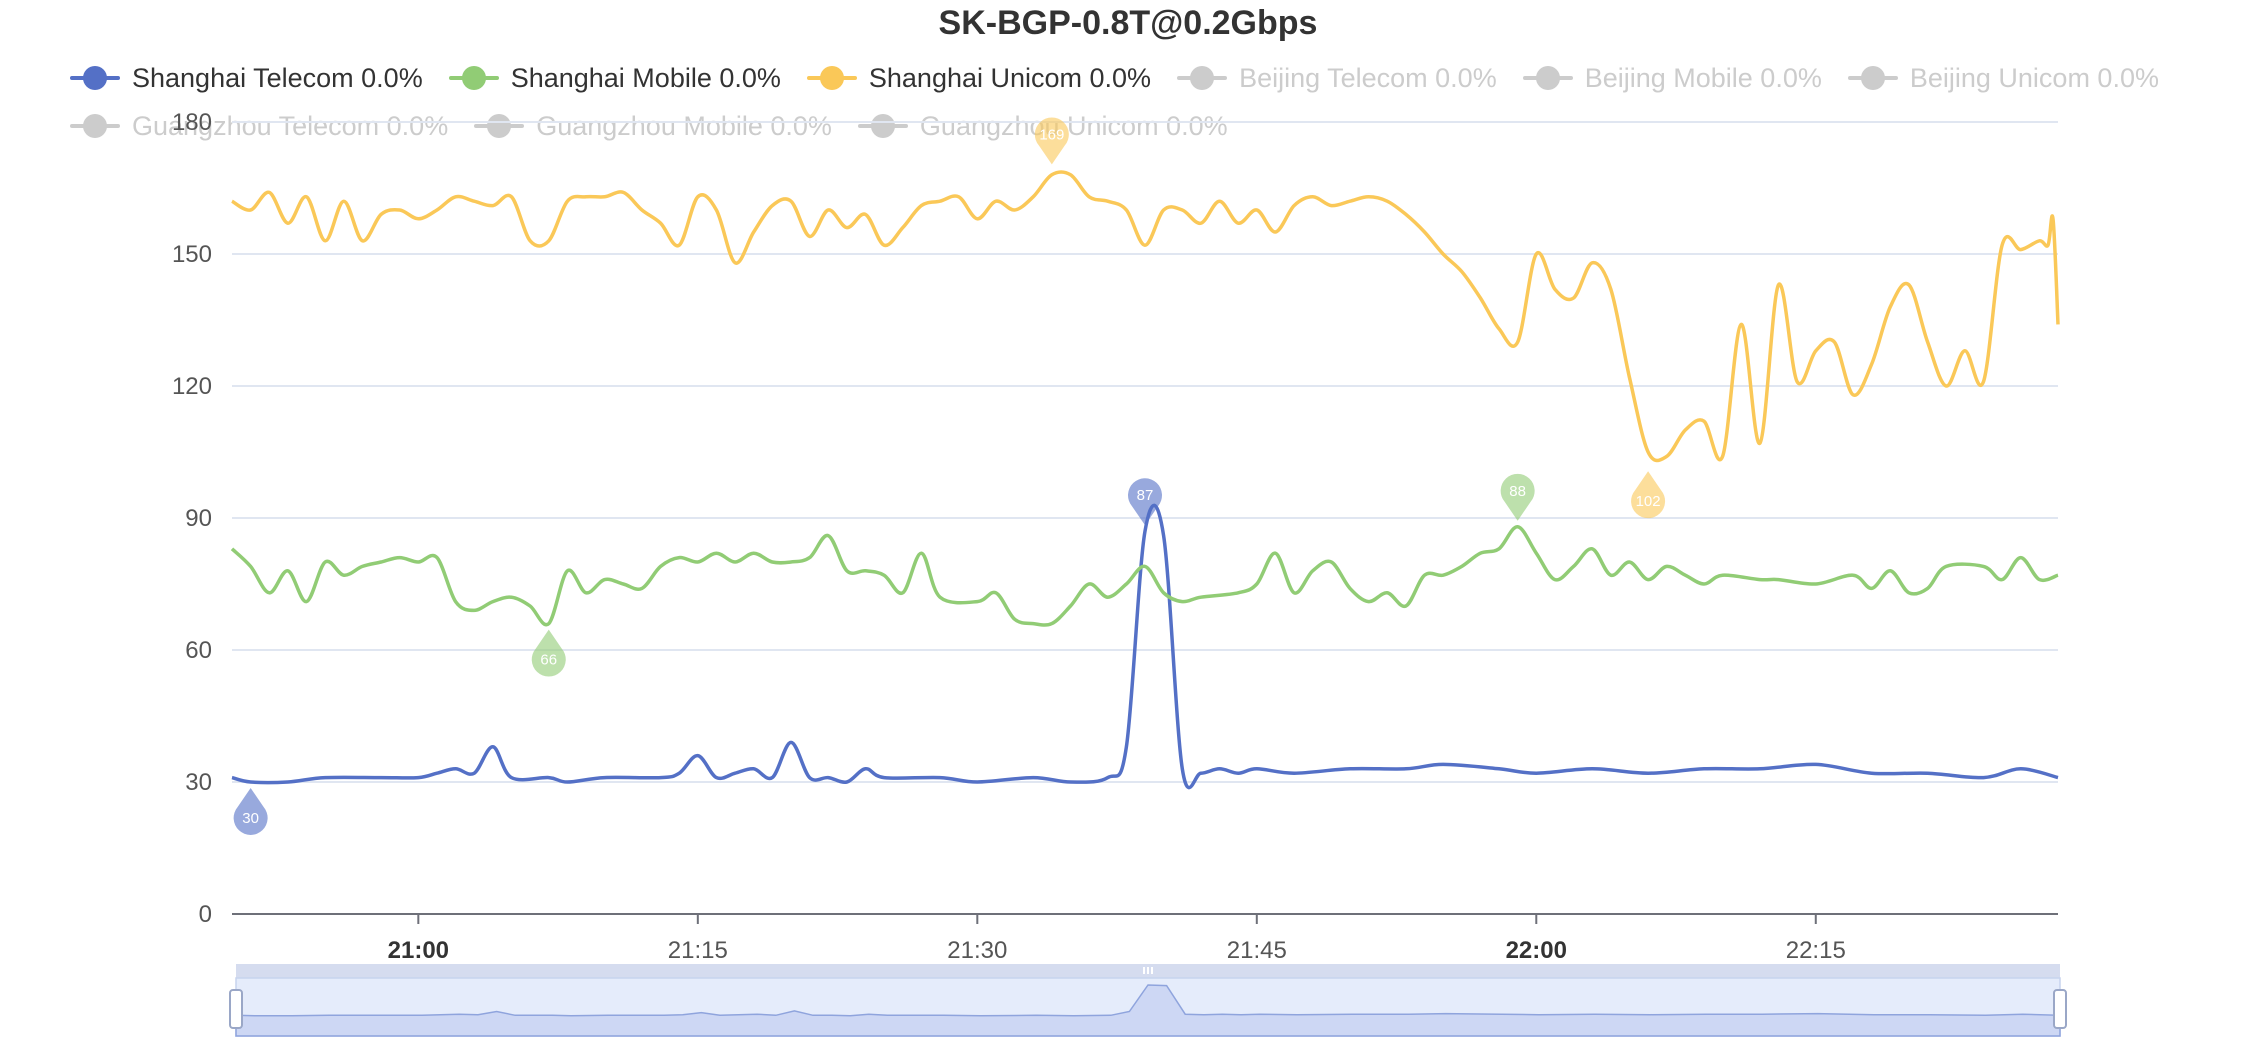  I want to click on mark-point: 102, so click(1648, 495).